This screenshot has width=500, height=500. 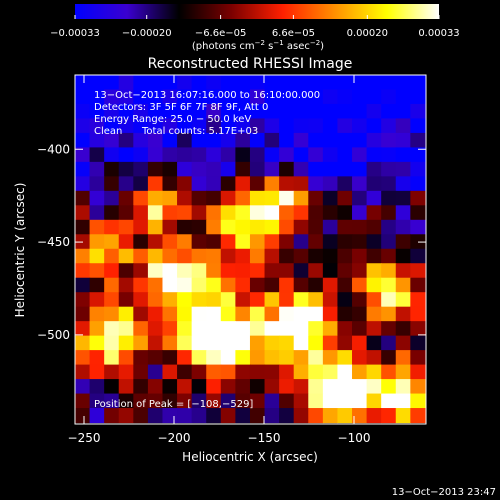 What do you see at coordinates (443, 492) in the screenshot?
I see `footer-timestamp: 13−Oct−2013 23:47` at bounding box center [443, 492].